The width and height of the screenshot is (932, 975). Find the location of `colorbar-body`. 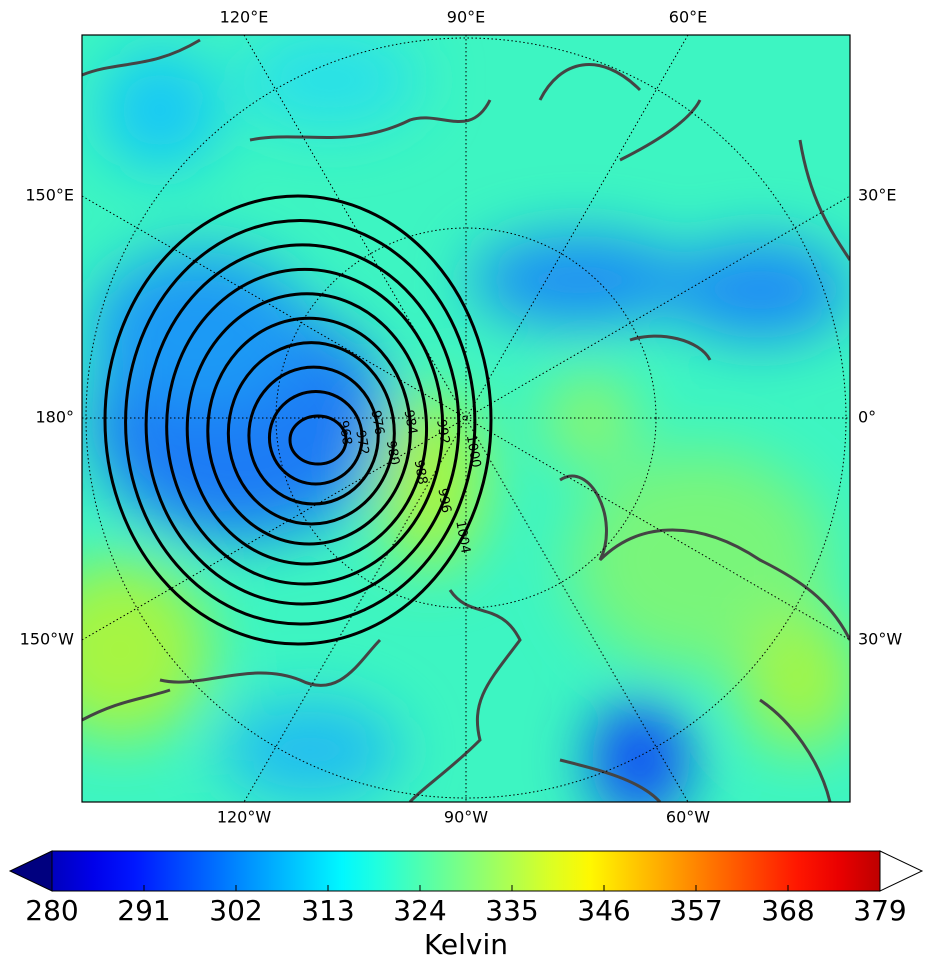

colorbar-body is located at coordinates (466, 871).